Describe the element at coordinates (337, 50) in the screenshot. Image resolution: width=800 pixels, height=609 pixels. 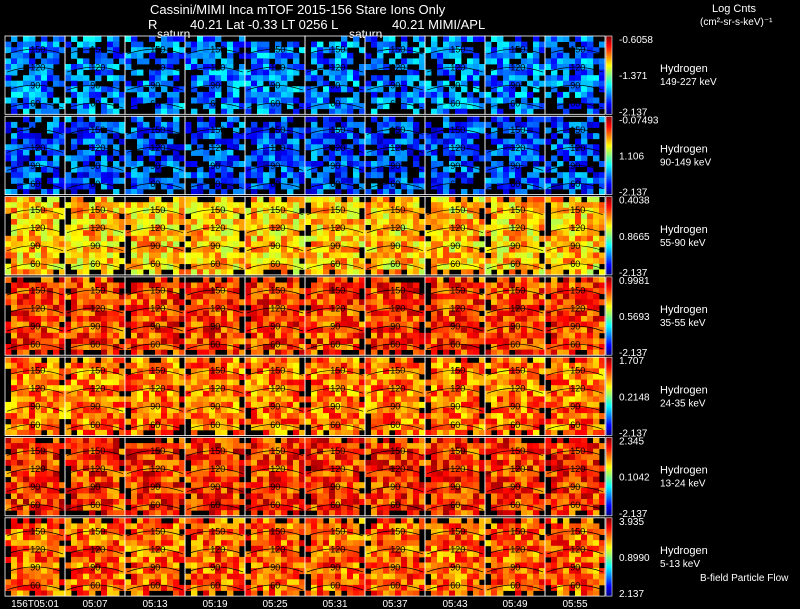
I see `pitch-angle-tick: 150` at that location.